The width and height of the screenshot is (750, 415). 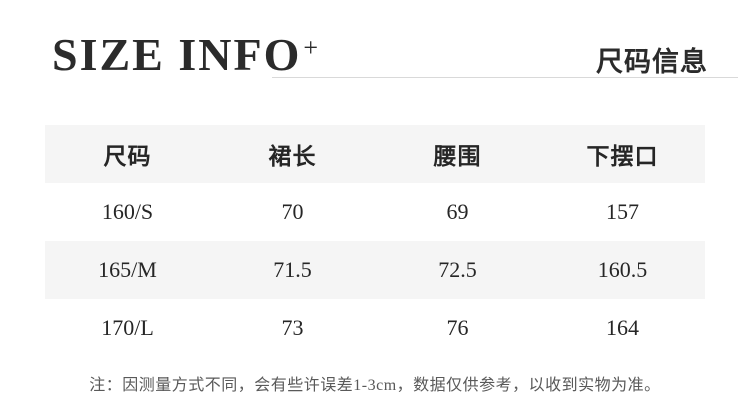 I want to click on cell-skirt-length: 71.5, so click(x=292, y=269).